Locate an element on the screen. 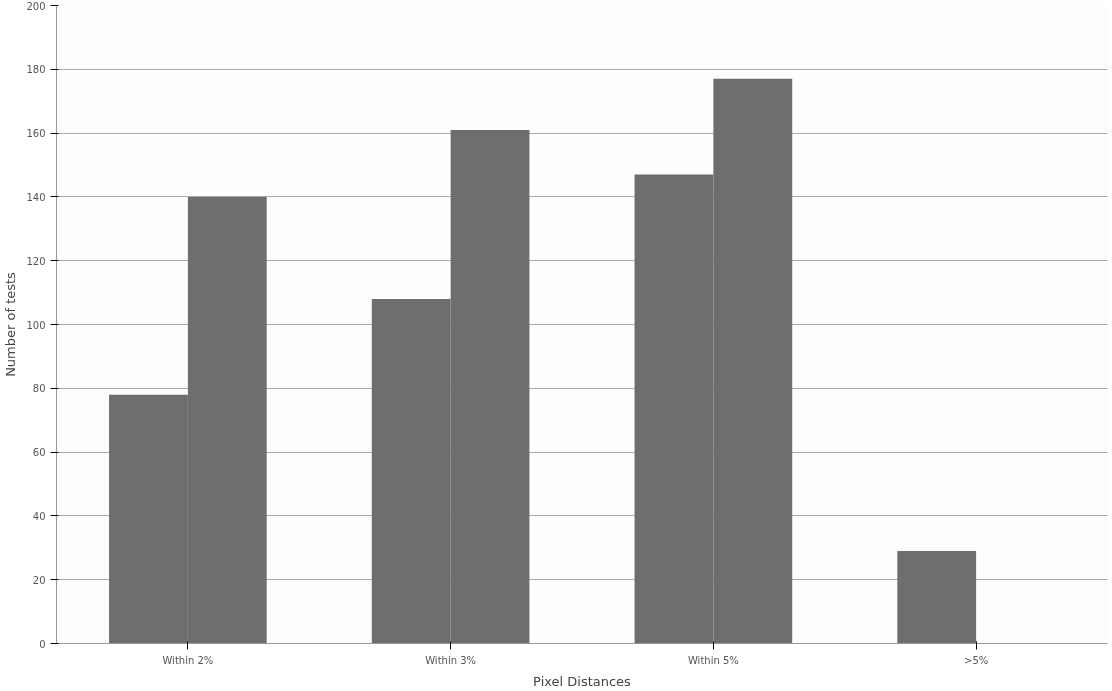 Image resolution: width=1112 pixels, height=691 pixels. y-tick-label: 80 is located at coordinates (39, 389).